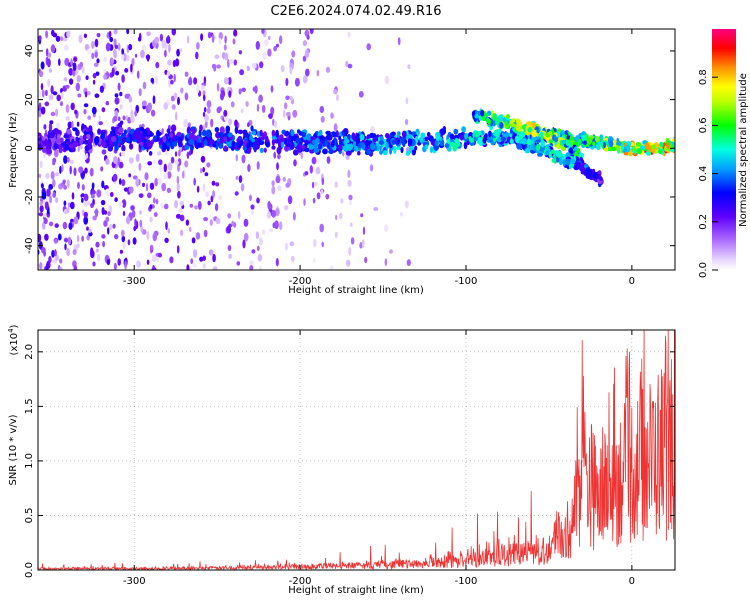  I want to click on x-tick-label: -100, so click(466, 281).